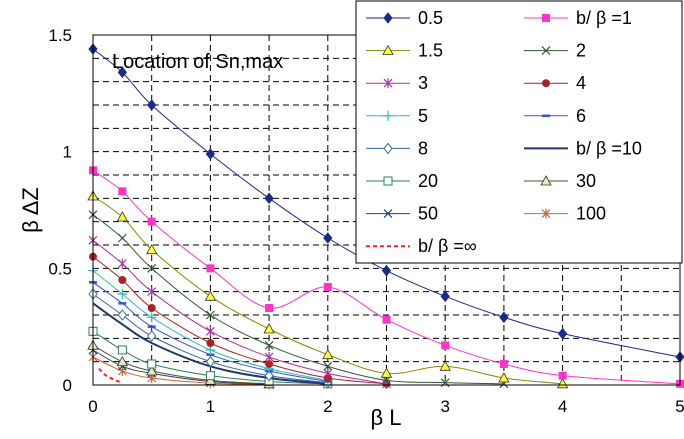 The height and width of the screenshot is (439, 684). What do you see at coordinates (562, 406) in the screenshot?
I see `x-tick-label: 4` at bounding box center [562, 406].